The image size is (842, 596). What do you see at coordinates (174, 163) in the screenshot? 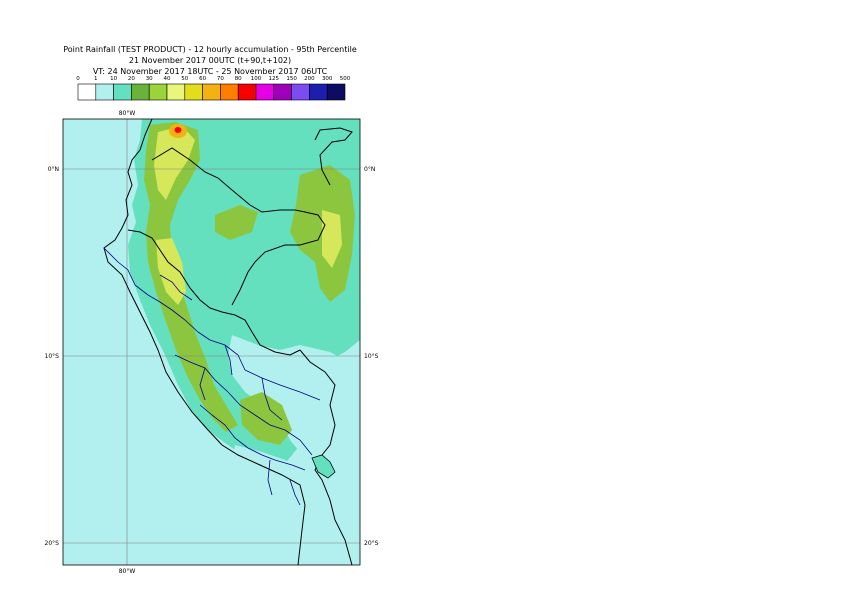
I see `rain-zone-yellow-north` at bounding box center [174, 163].